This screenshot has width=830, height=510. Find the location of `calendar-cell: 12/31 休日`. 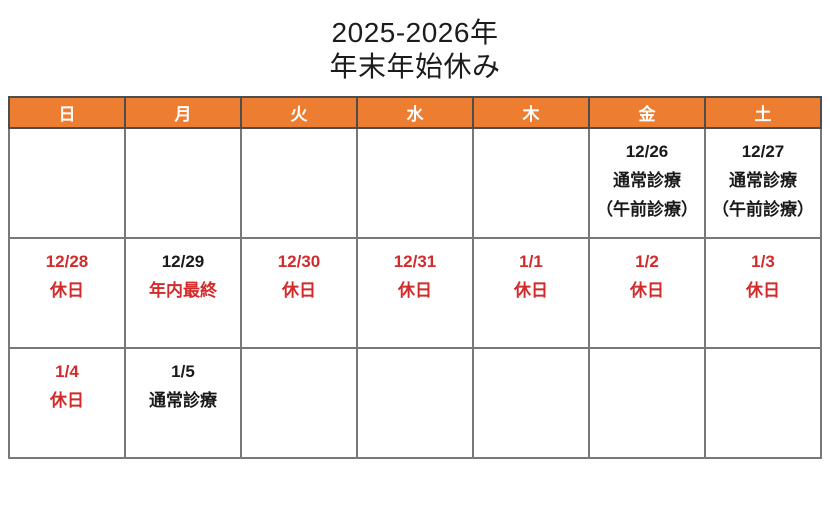

calendar-cell: 12/31 休日 is located at coordinates (415, 293).